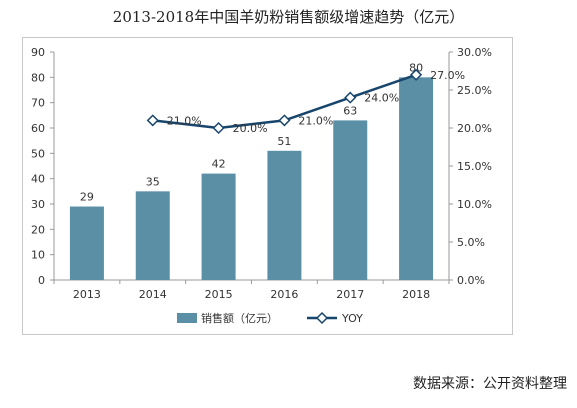 Image resolution: width=577 pixels, height=408 pixels. What do you see at coordinates (86, 243) in the screenshot?
I see `bar-2013` at bounding box center [86, 243].